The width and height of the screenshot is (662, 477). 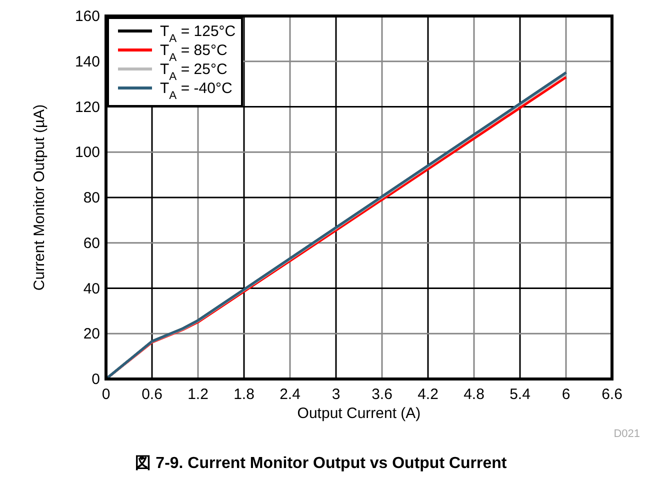 I want to click on y-tick-label: 40, so click(x=91, y=289).